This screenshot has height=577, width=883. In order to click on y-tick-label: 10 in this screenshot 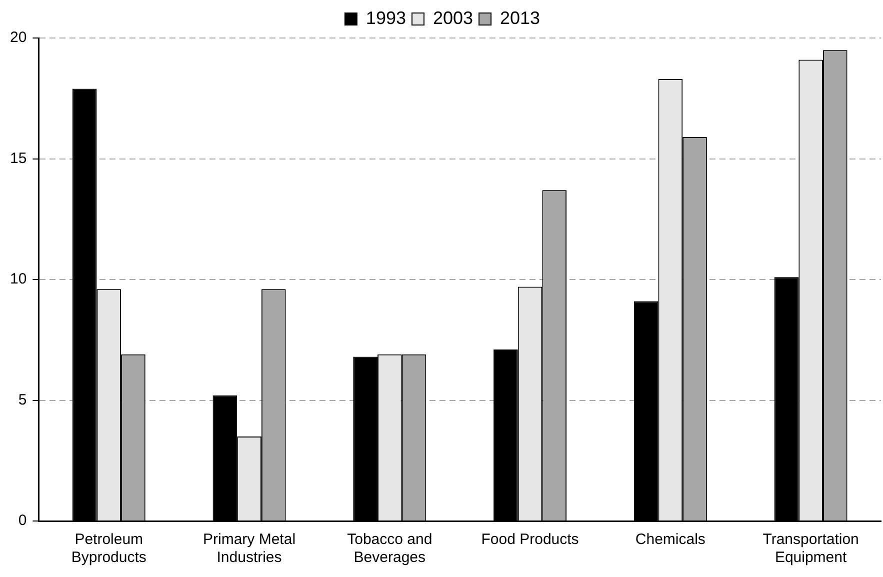, I will do `click(18, 279)`.